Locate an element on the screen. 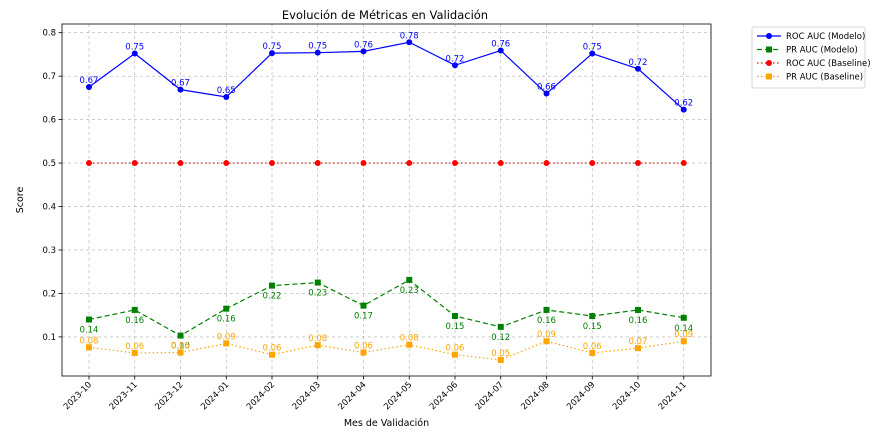 The height and width of the screenshot is (437, 873). x-tick-label: 2024-06 is located at coordinates (444, 396).